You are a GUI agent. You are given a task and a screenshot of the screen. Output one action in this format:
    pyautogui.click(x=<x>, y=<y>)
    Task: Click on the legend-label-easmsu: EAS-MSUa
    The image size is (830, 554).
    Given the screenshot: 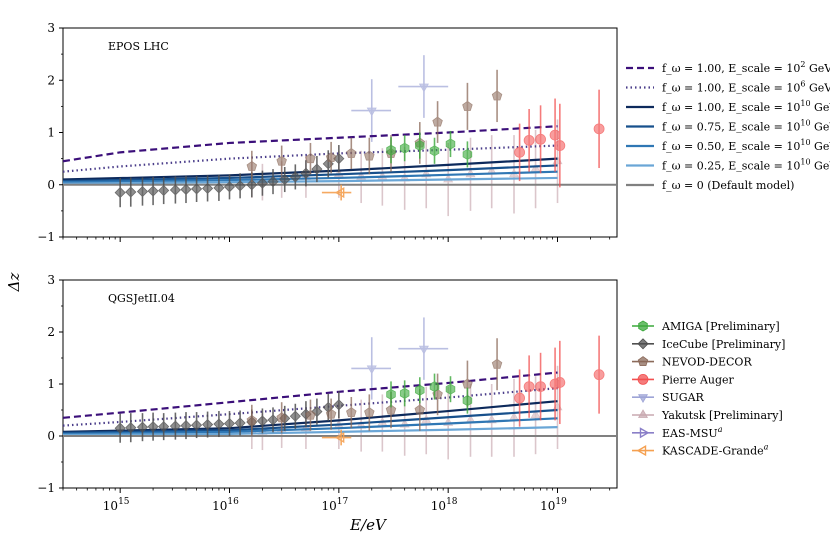 What is the action you would take?
    pyautogui.click(x=692, y=432)
    